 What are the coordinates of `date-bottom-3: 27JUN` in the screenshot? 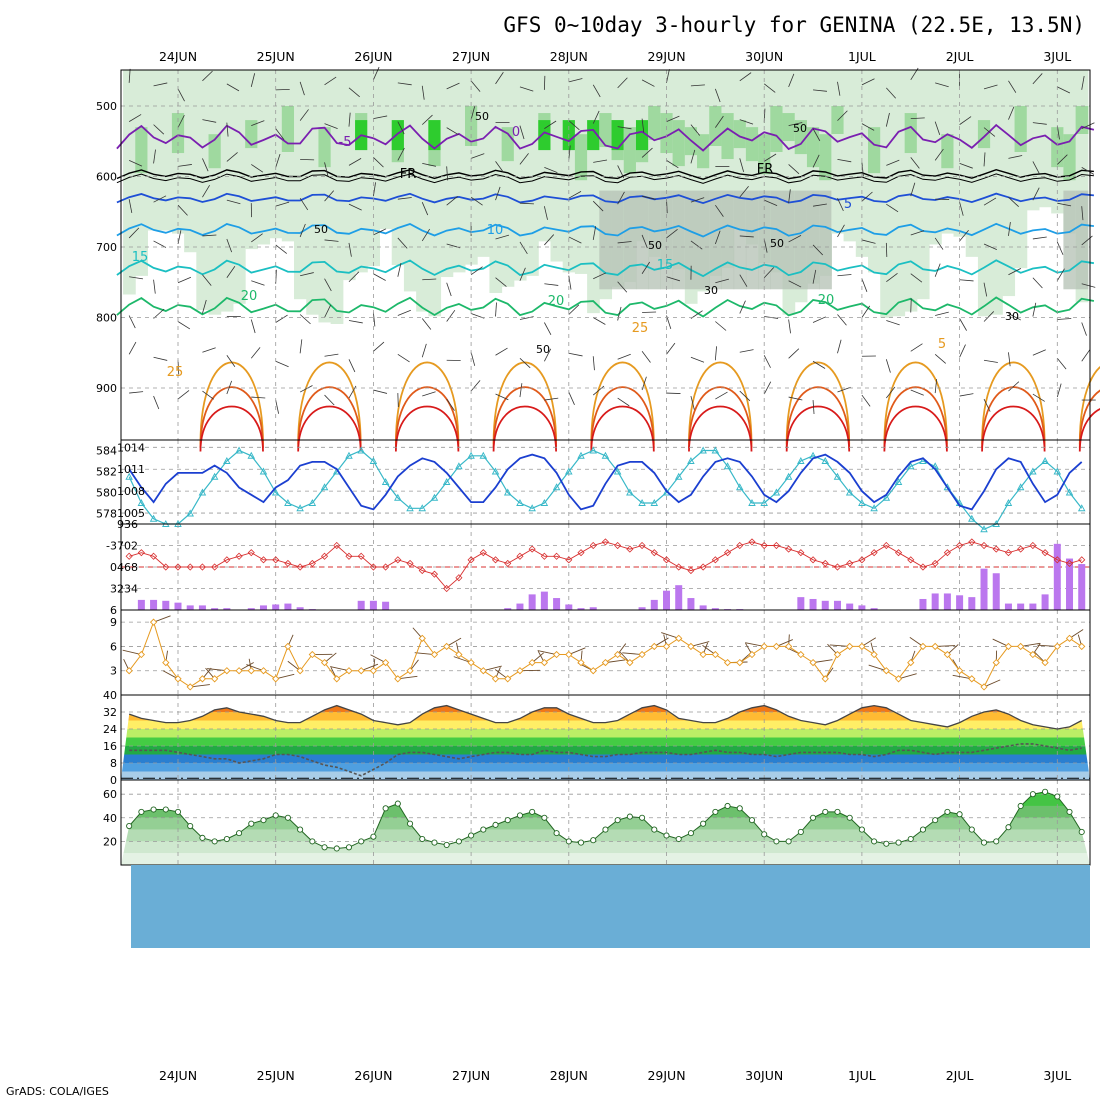 It's located at (471, 1075).